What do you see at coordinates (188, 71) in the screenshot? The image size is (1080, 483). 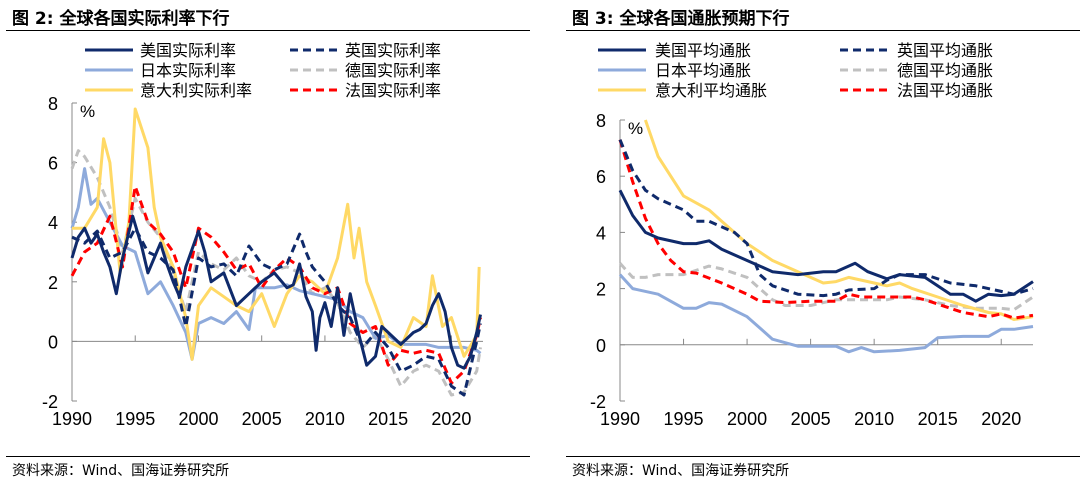 I see `legend-label: 日本实际利率` at bounding box center [188, 71].